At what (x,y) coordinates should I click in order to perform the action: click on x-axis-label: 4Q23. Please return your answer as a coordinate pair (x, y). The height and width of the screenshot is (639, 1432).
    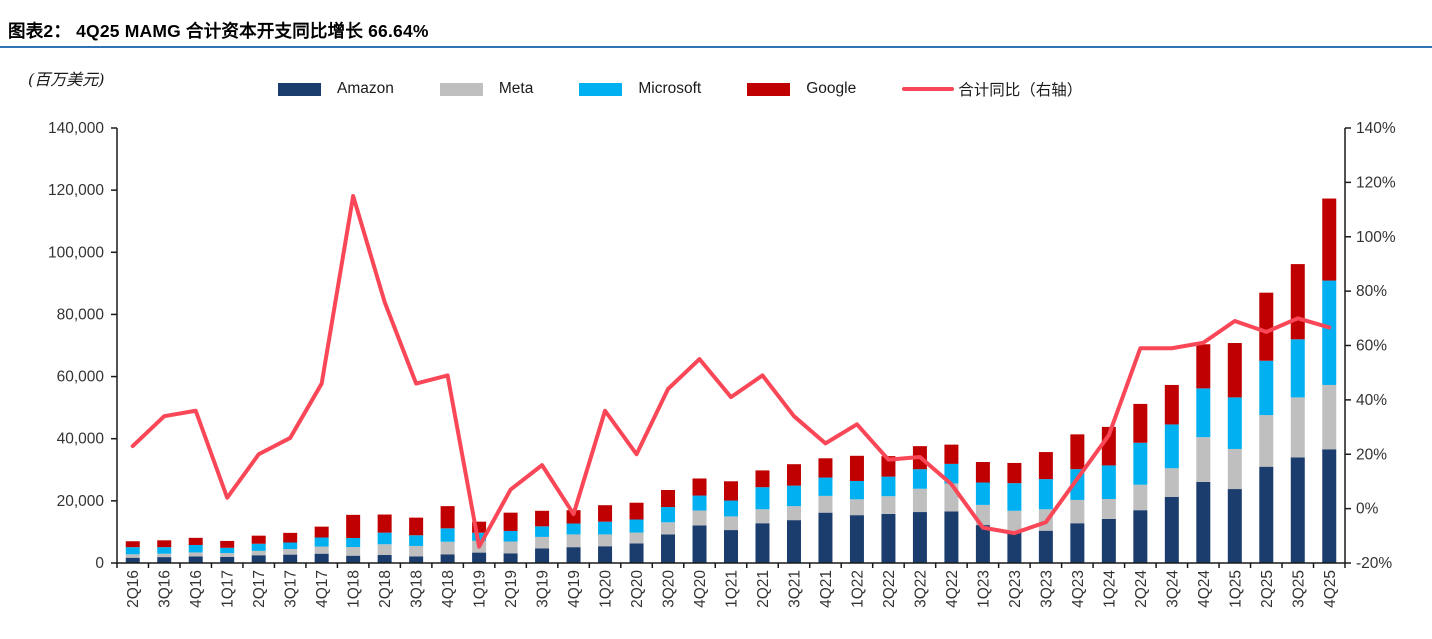
    Looking at the image, I should click on (1078, 589).